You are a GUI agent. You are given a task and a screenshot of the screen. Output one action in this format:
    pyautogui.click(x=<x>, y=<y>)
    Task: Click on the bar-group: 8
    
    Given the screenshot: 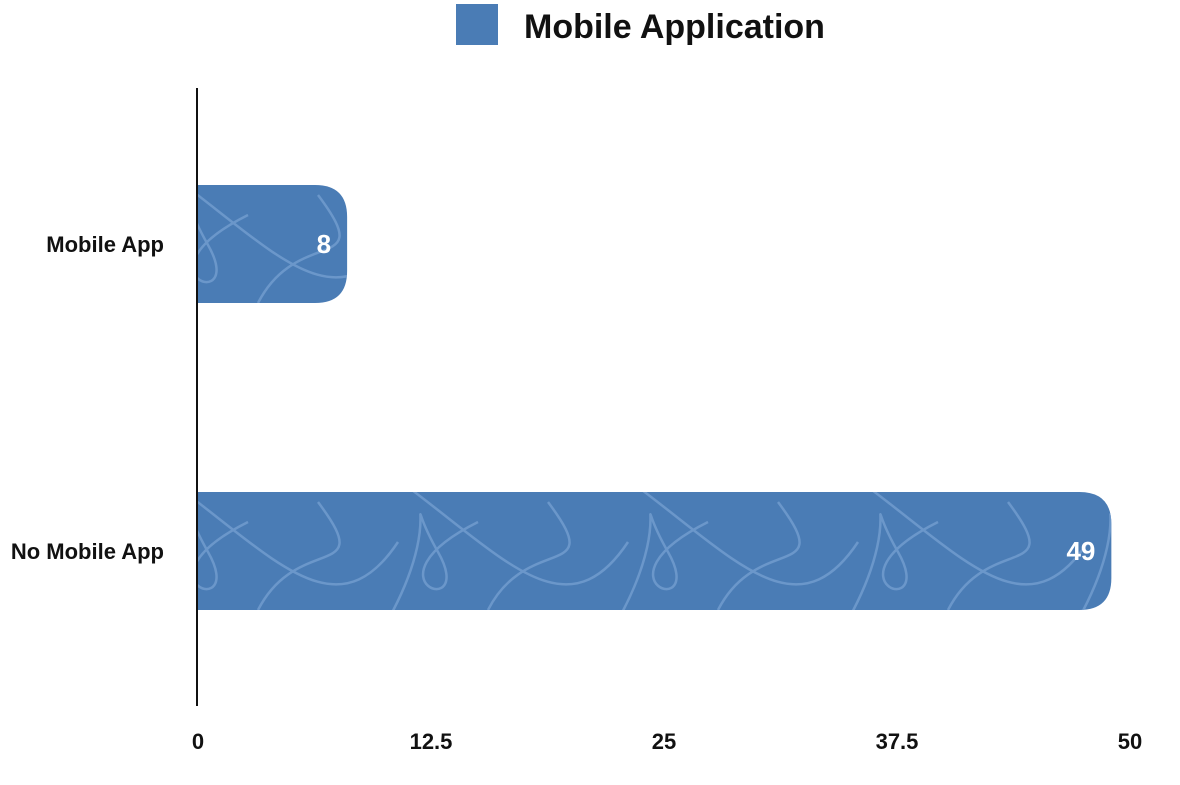 What is the action you would take?
    pyautogui.click(x=273, y=244)
    